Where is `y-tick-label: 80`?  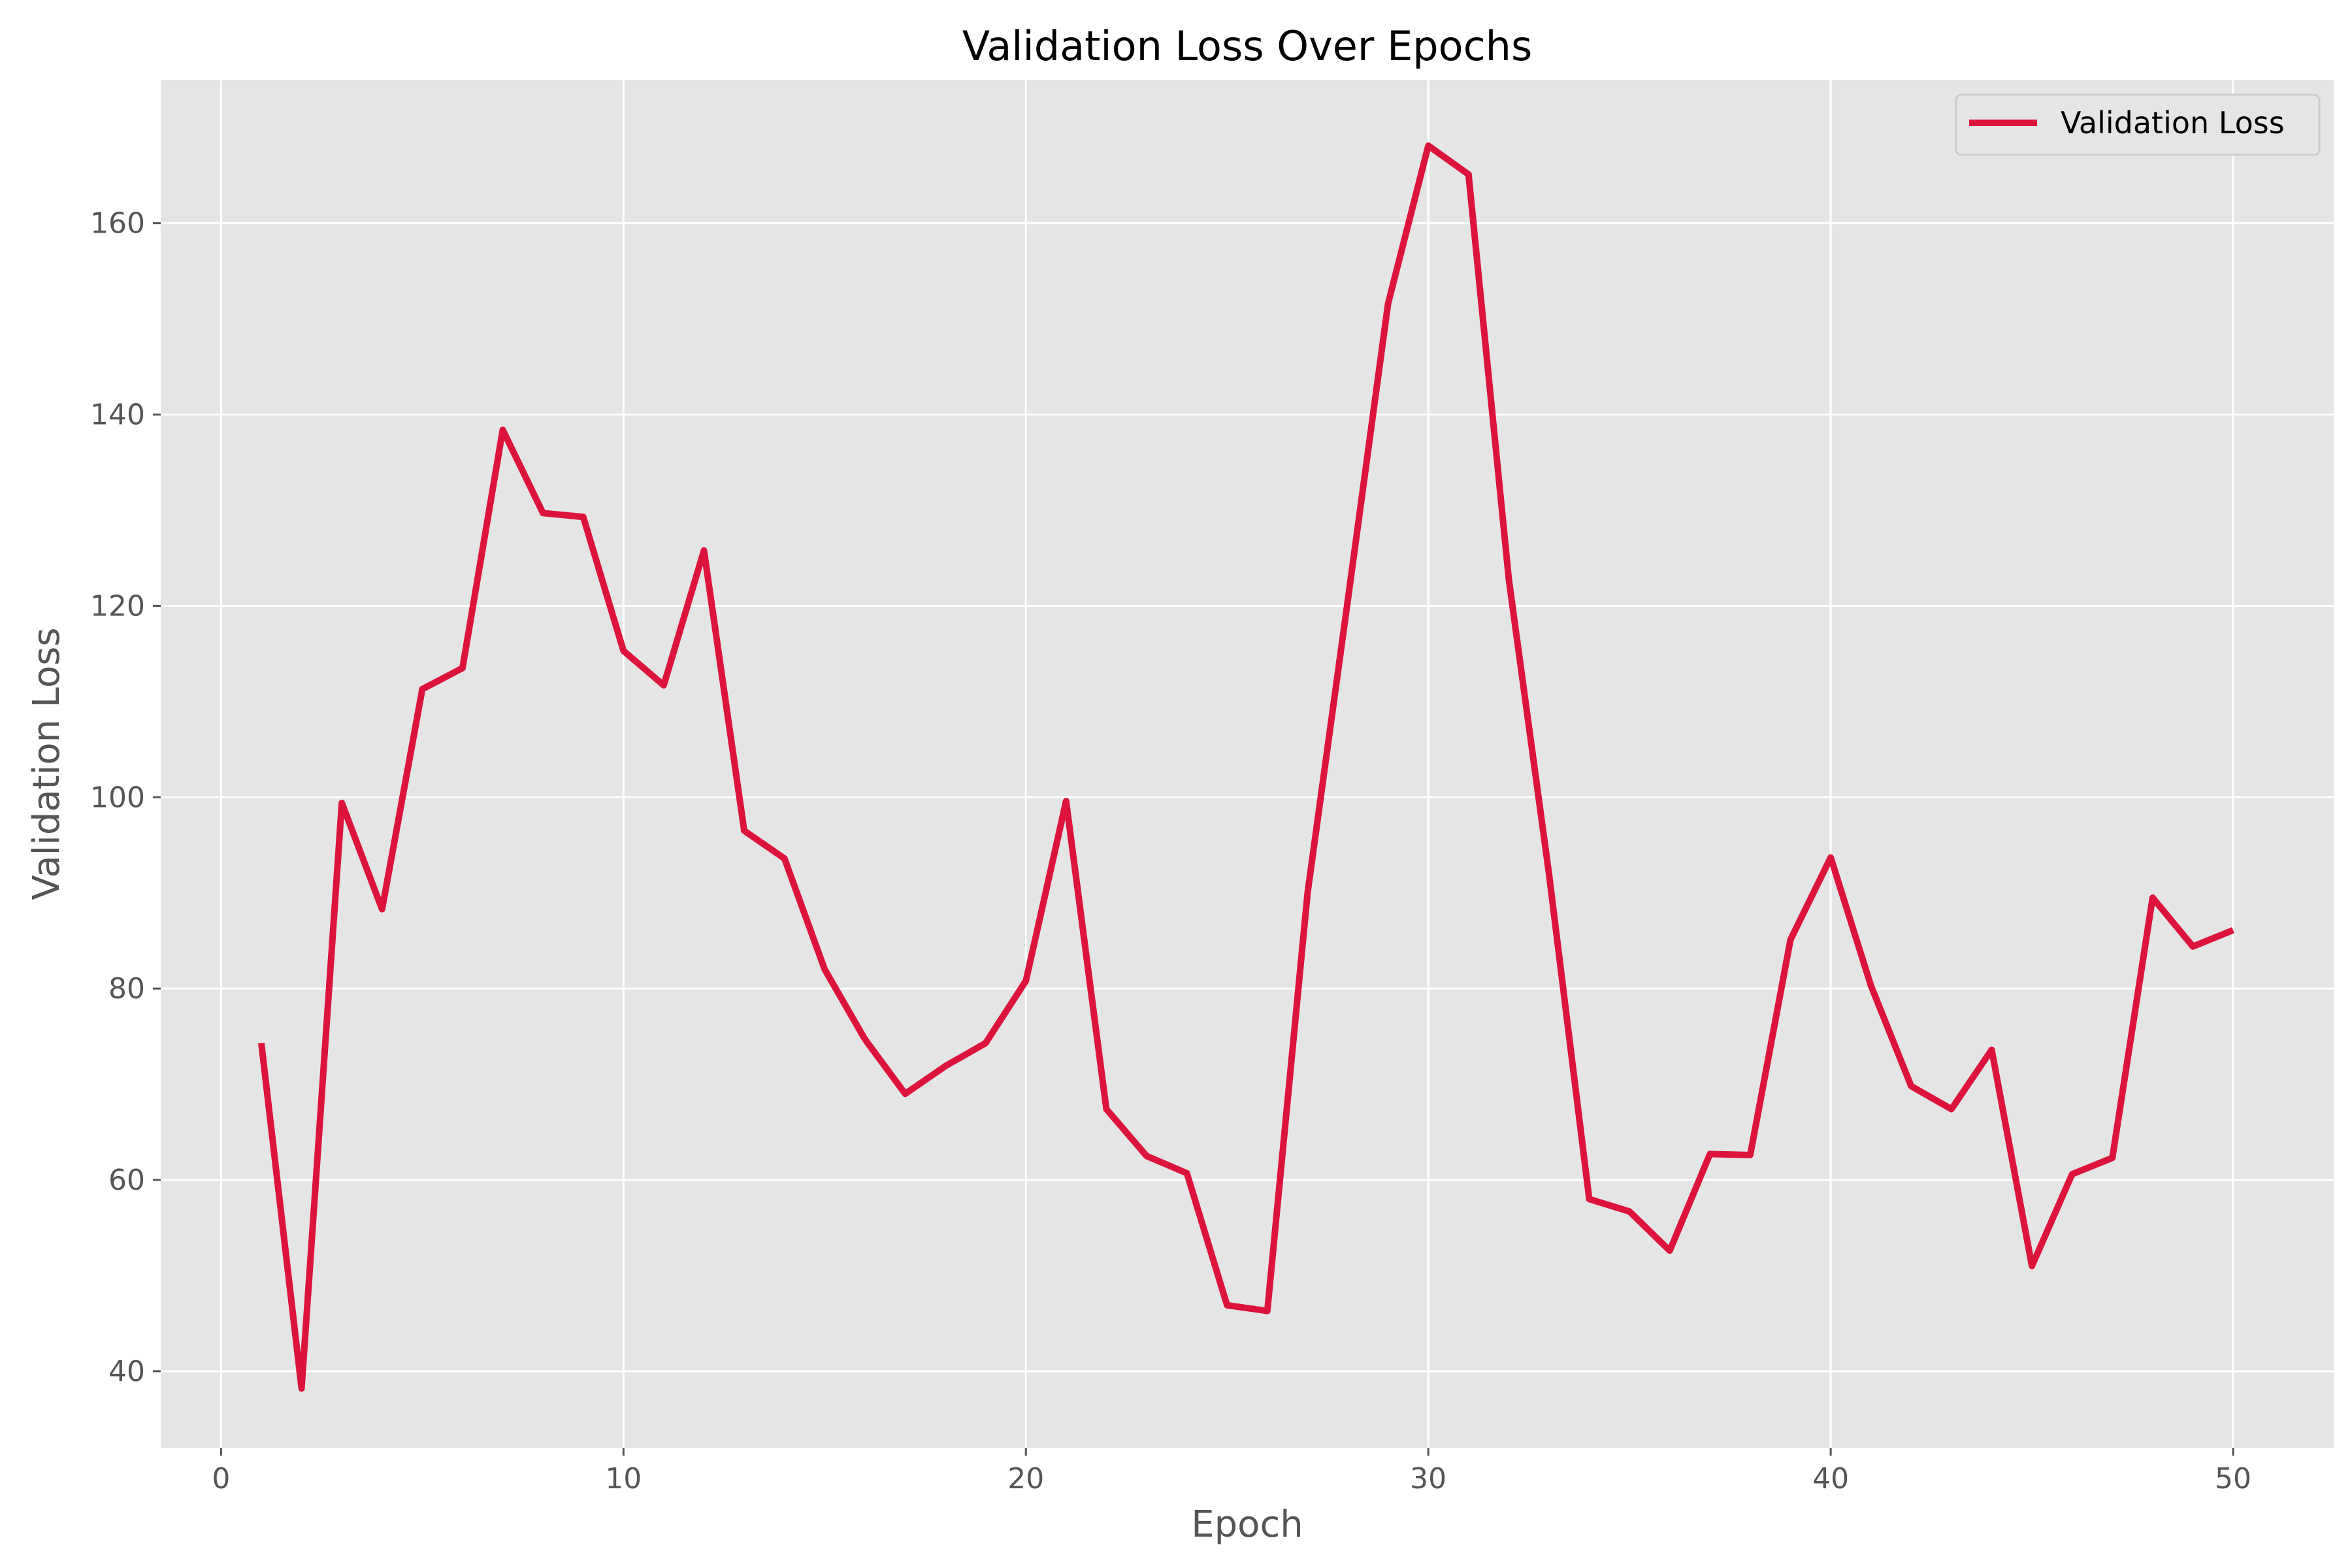 y-tick-label: 80 is located at coordinates (126, 988).